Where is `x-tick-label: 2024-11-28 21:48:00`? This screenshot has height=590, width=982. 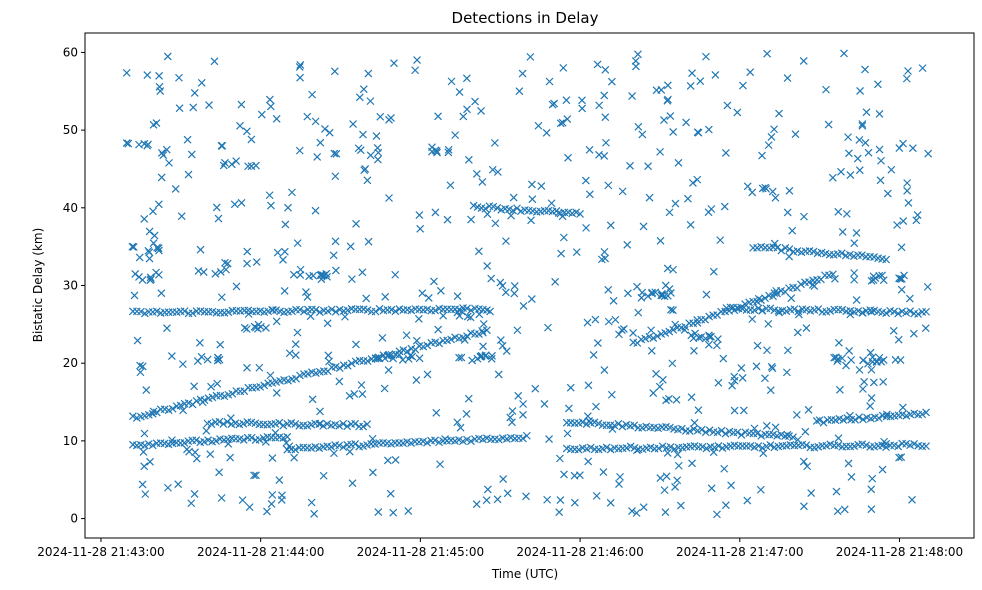 x-tick-label: 2024-11-28 21:48:00 is located at coordinates (899, 552).